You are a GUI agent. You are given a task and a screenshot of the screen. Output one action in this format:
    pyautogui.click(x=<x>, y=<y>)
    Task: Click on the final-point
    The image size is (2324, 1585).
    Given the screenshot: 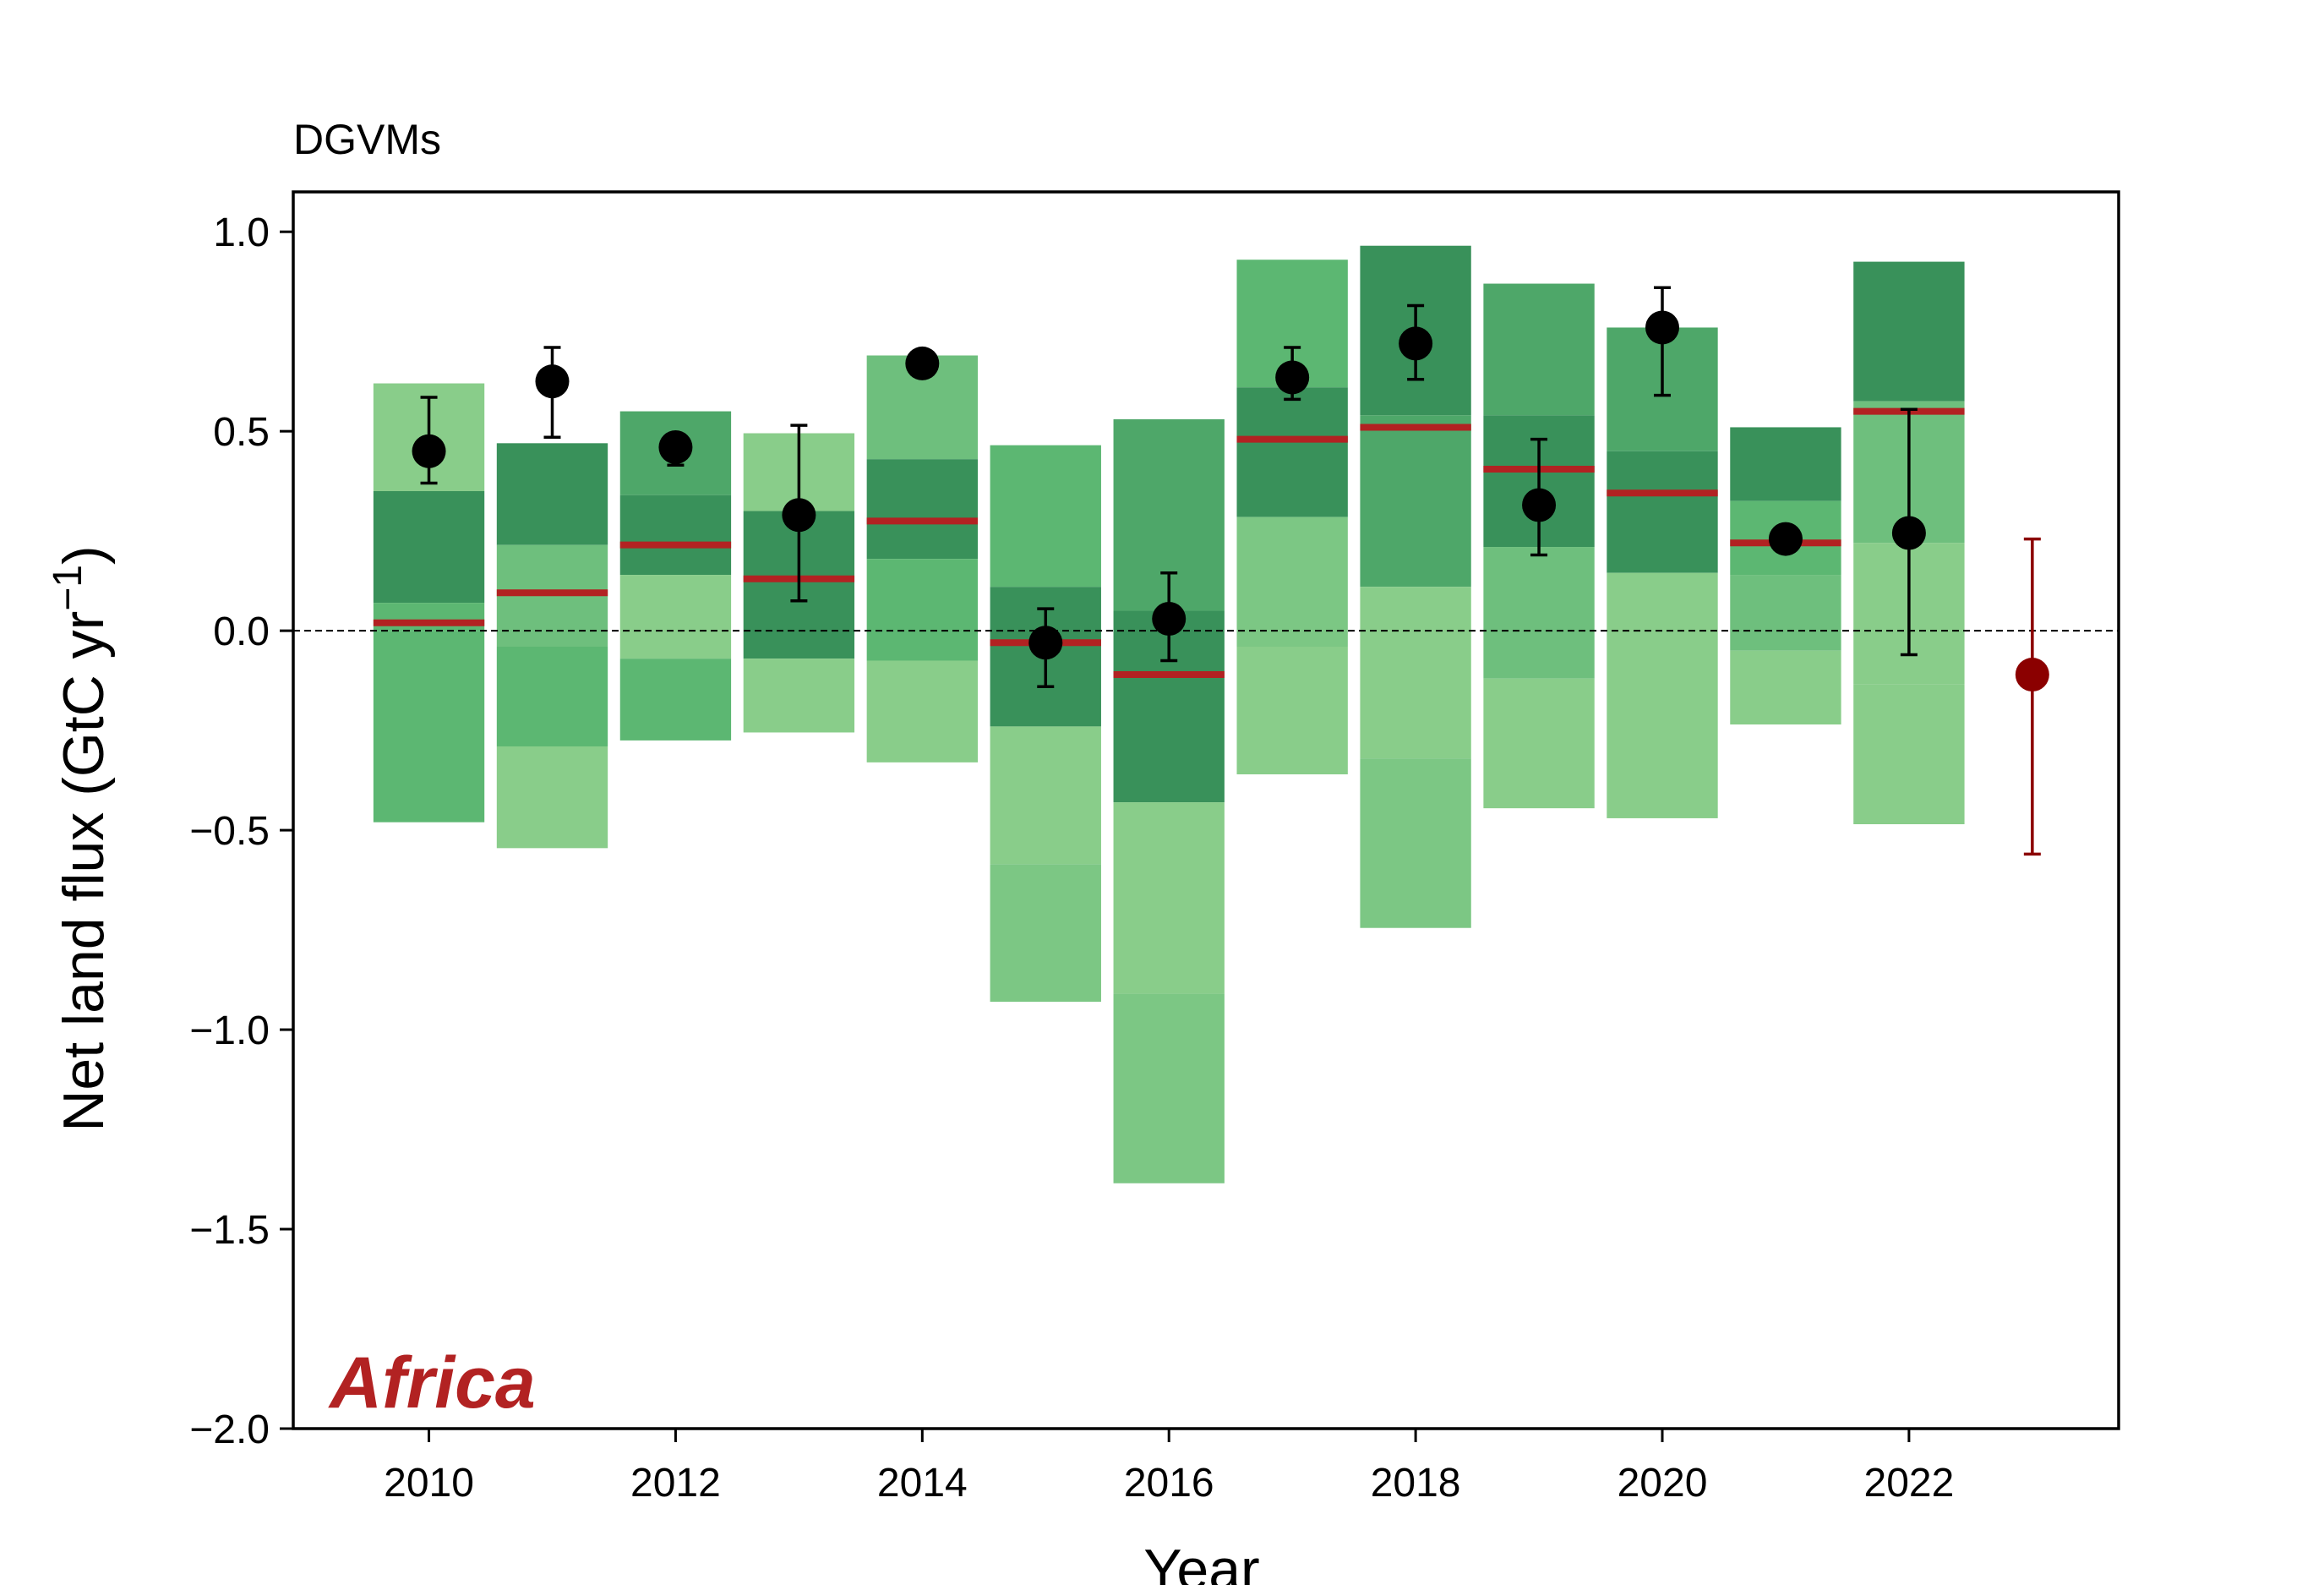 What is the action you would take?
    pyautogui.click(x=2032, y=675)
    